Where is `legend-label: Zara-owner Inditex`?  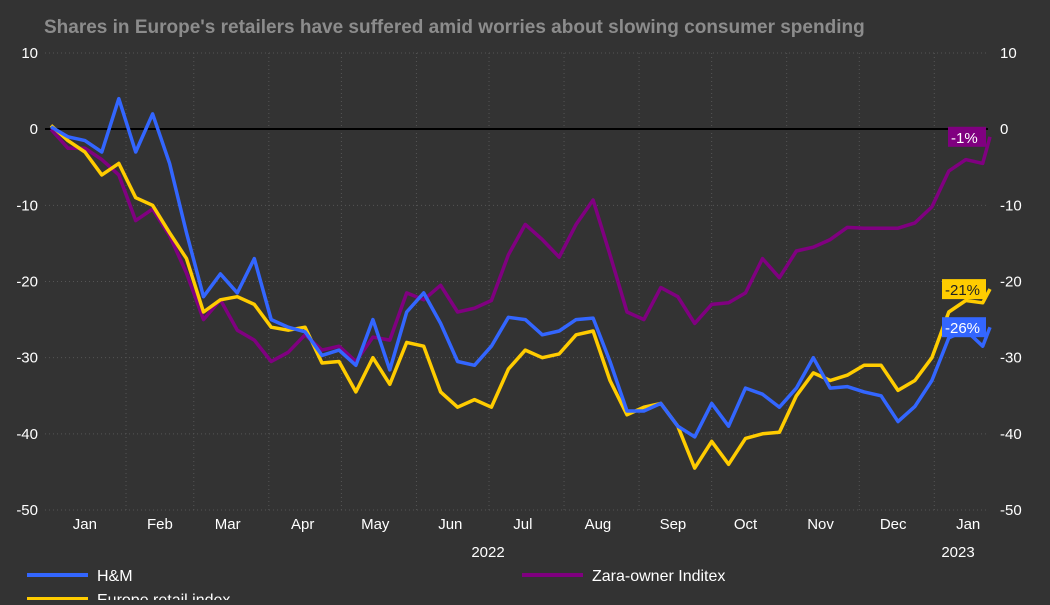
legend-label: Zara-owner Inditex is located at coordinates (658, 576).